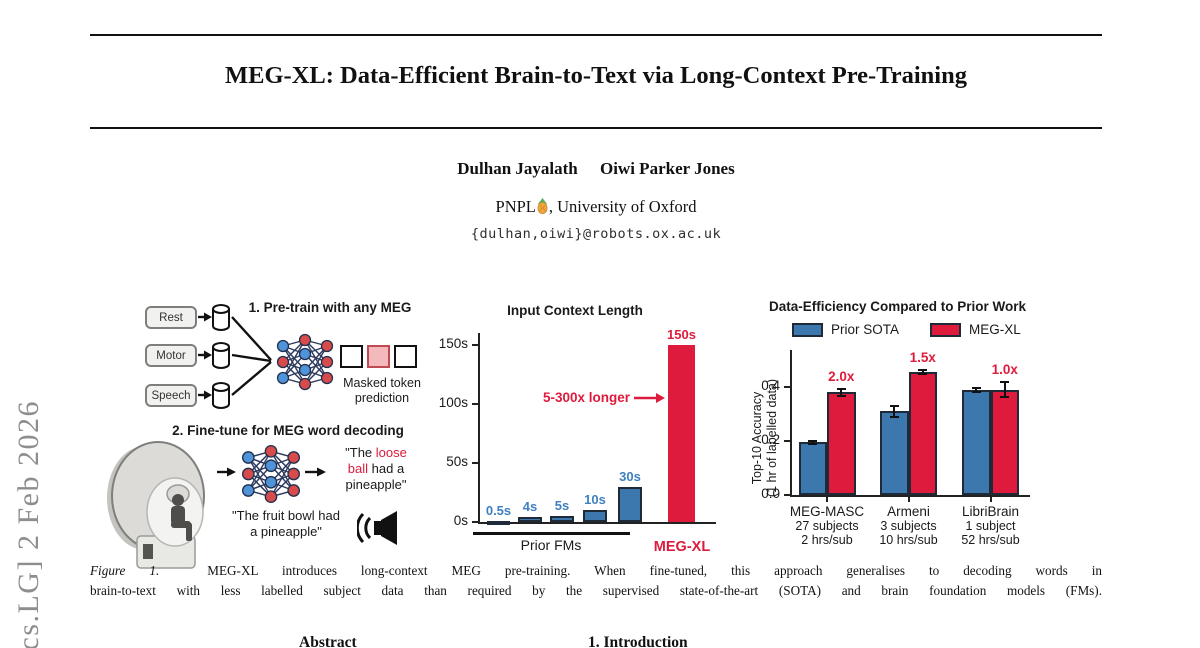 This screenshot has width=1200, height=648. What do you see at coordinates (171, 317) in the screenshot?
I see `dataset-box-rest: Rest` at bounding box center [171, 317].